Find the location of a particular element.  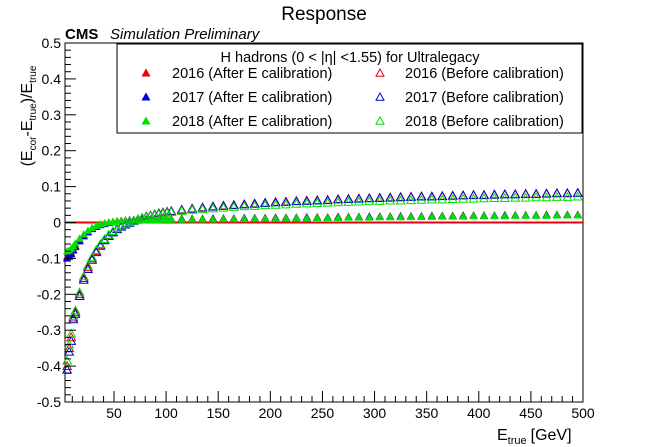

y-tick-label: -0.5 is located at coordinates (49, 402).